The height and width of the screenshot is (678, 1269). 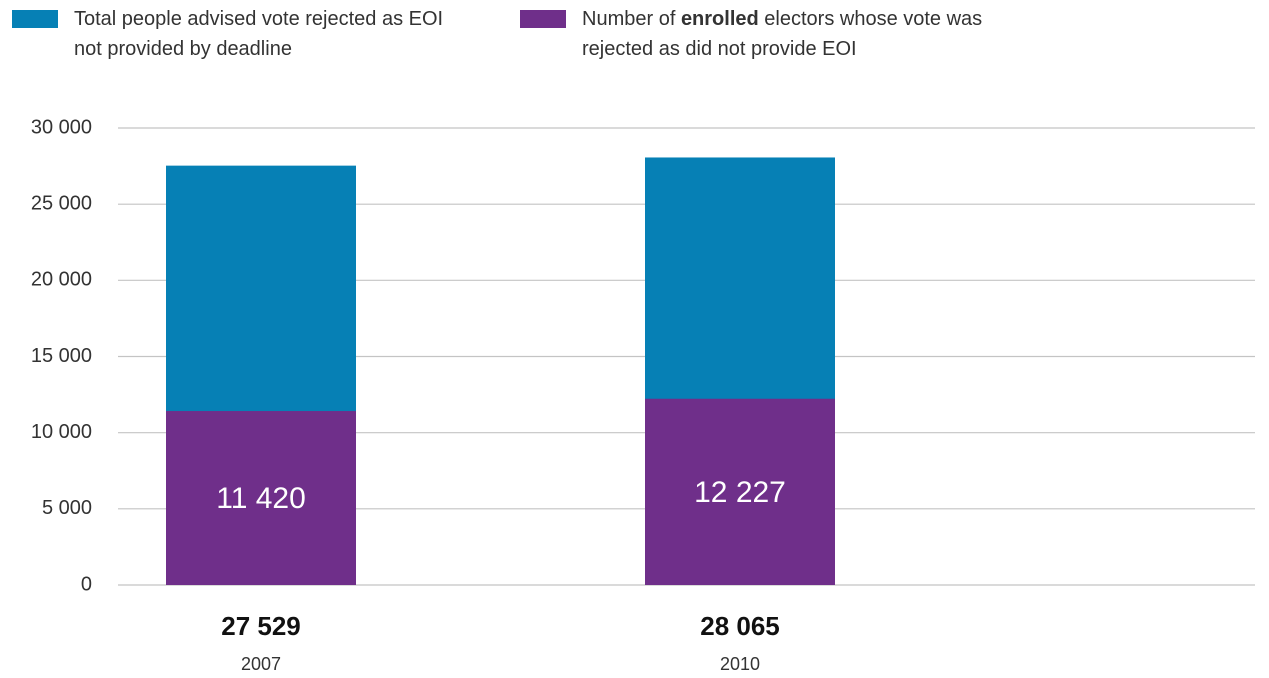 What do you see at coordinates (86, 584) in the screenshot?
I see `y-tick-label: 0` at bounding box center [86, 584].